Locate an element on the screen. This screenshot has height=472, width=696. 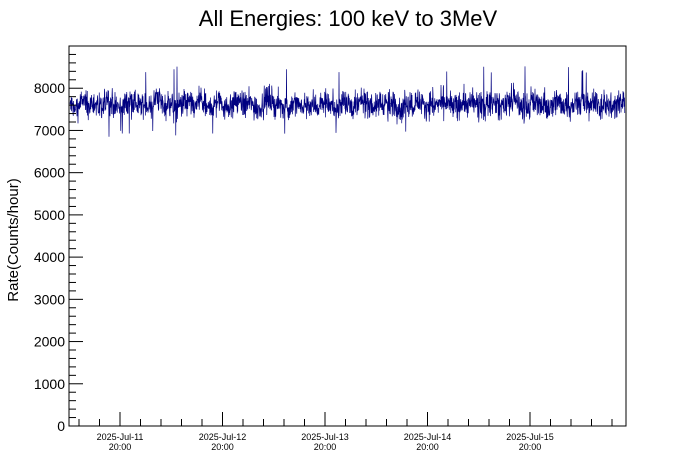
rate-series-line is located at coordinates (347, 101).